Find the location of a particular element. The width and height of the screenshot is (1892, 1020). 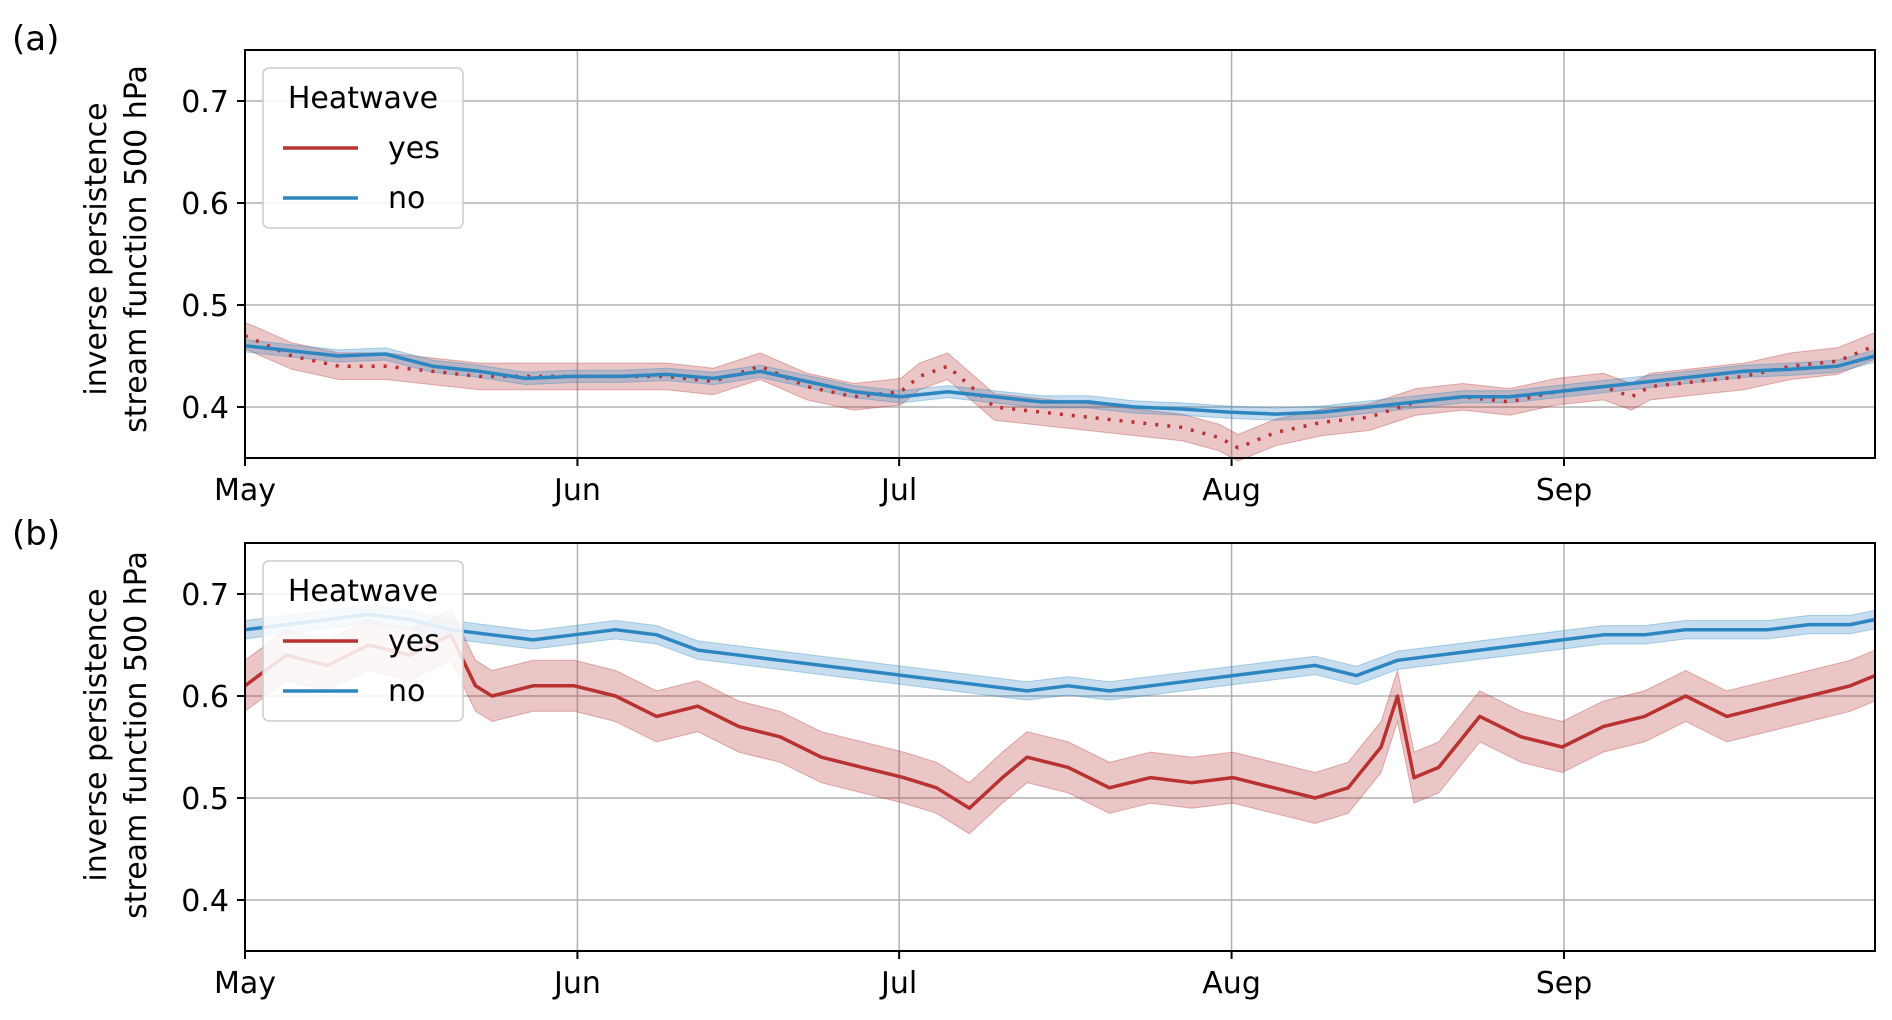

panel-b-ytick-label-0.4: 0.4 is located at coordinates (205, 901).